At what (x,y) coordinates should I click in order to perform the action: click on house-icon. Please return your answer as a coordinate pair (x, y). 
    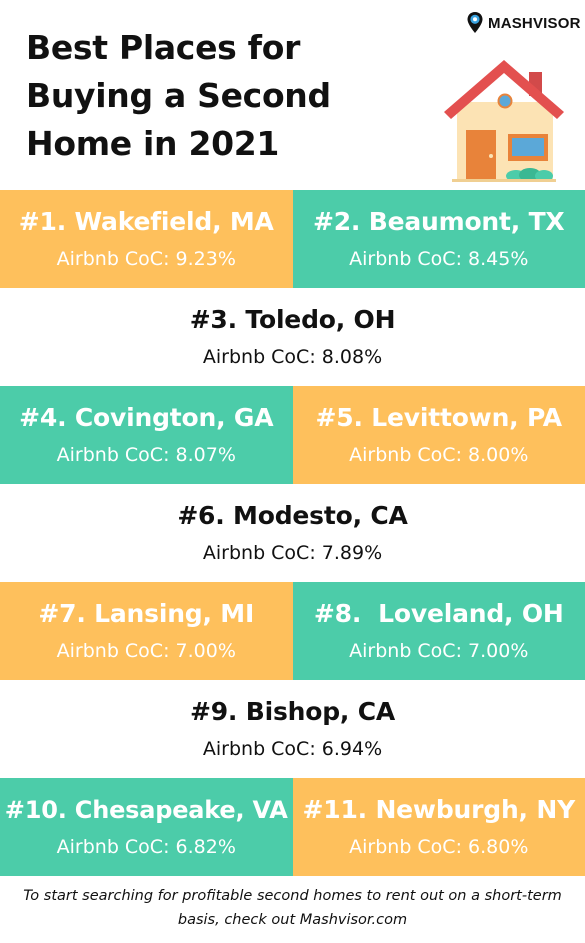
    Looking at the image, I should click on (504, 121).